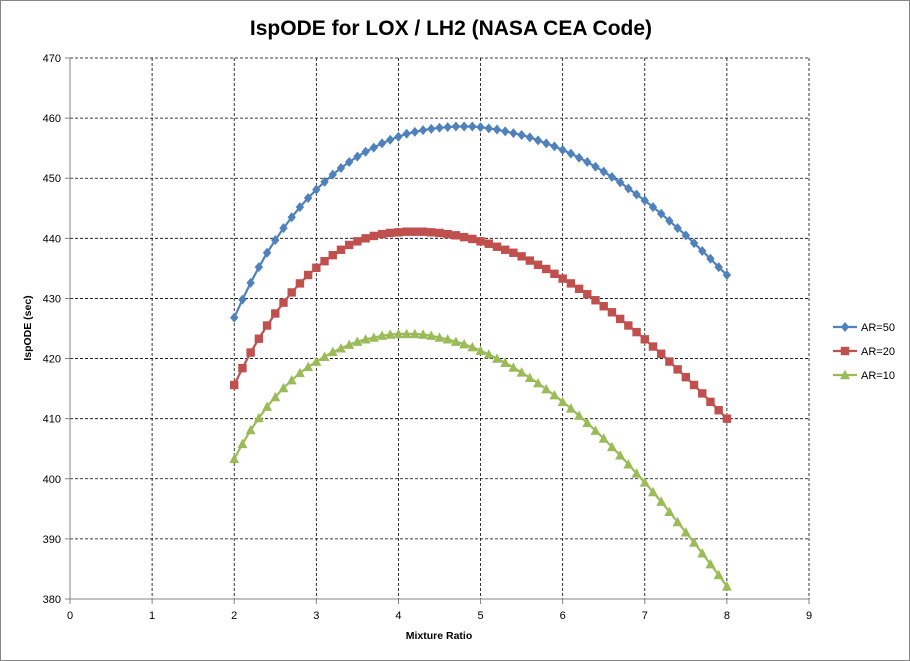  Describe the element at coordinates (316, 616) in the screenshot. I see `x-tick-label: 3` at that location.